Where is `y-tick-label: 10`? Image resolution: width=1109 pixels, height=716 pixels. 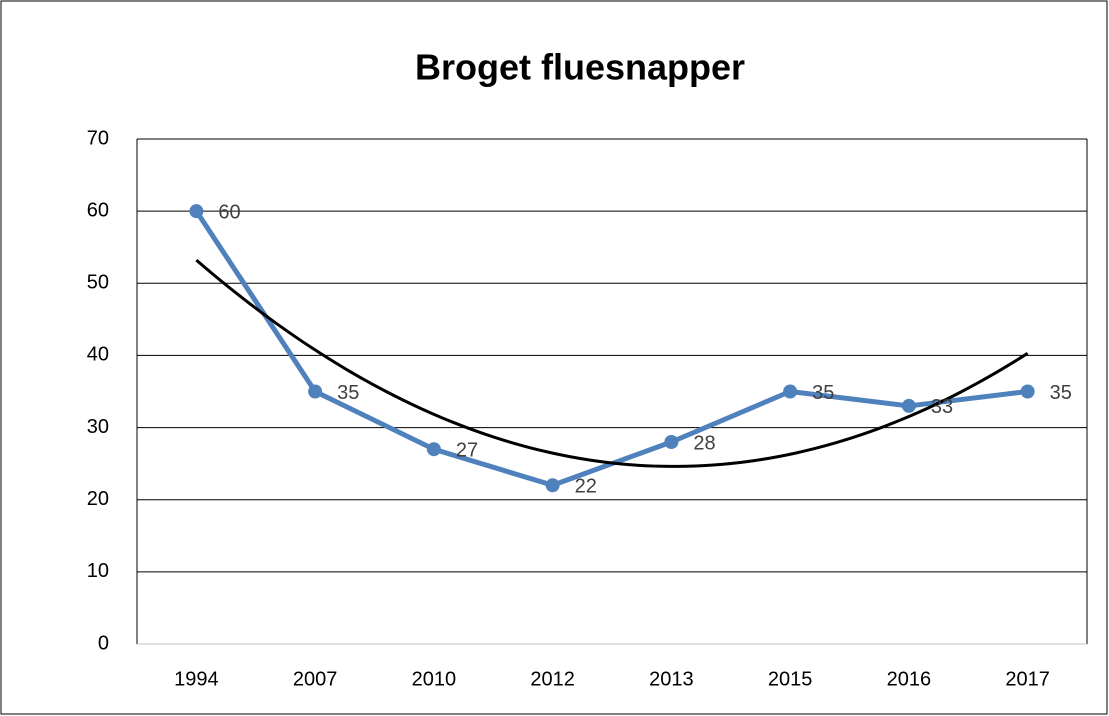
y-tick-label: 10 is located at coordinates (98, 571).